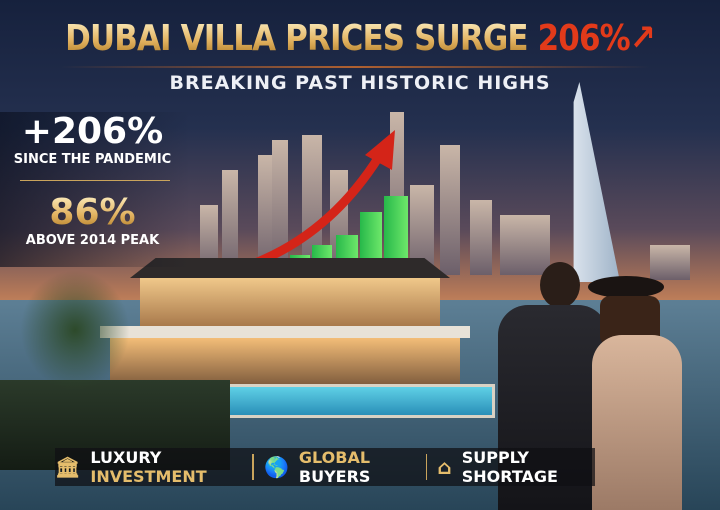 The width and height of the screenshot is (720, 510). I want to click on headline: DUBAI VILLA PRICES SURGE 206%↗, so click(359, 38).